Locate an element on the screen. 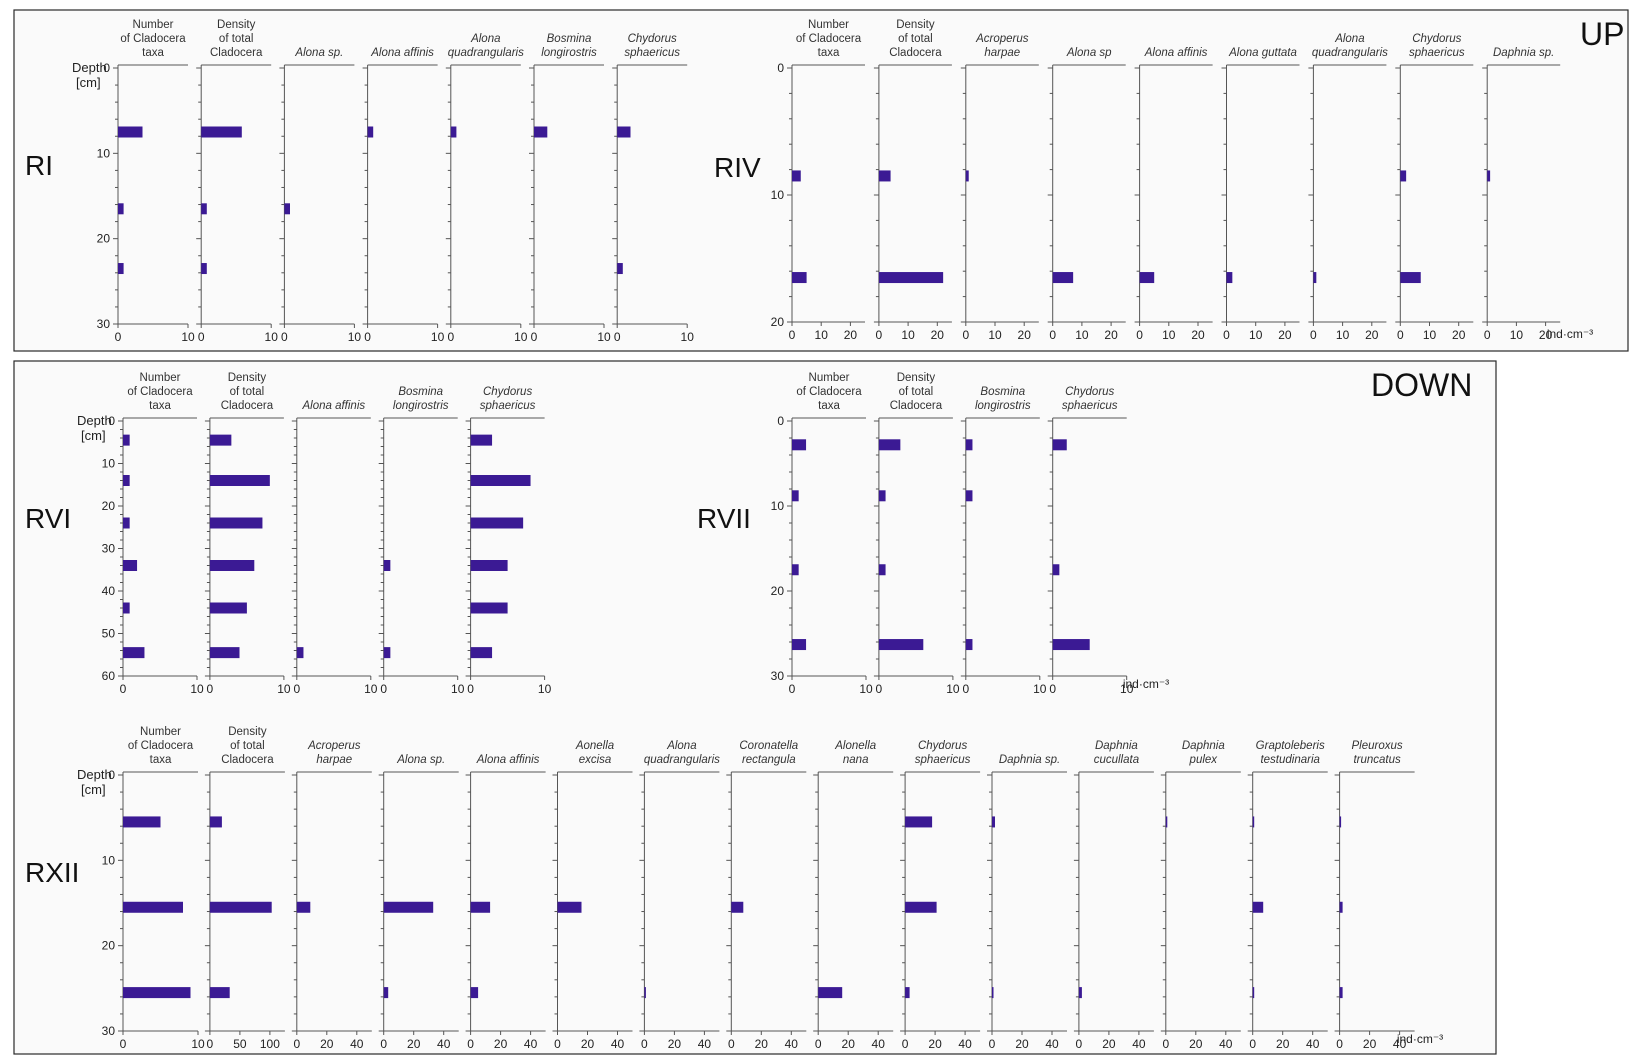  depth-tick-label: 60 is located at coordinates (109, 676).